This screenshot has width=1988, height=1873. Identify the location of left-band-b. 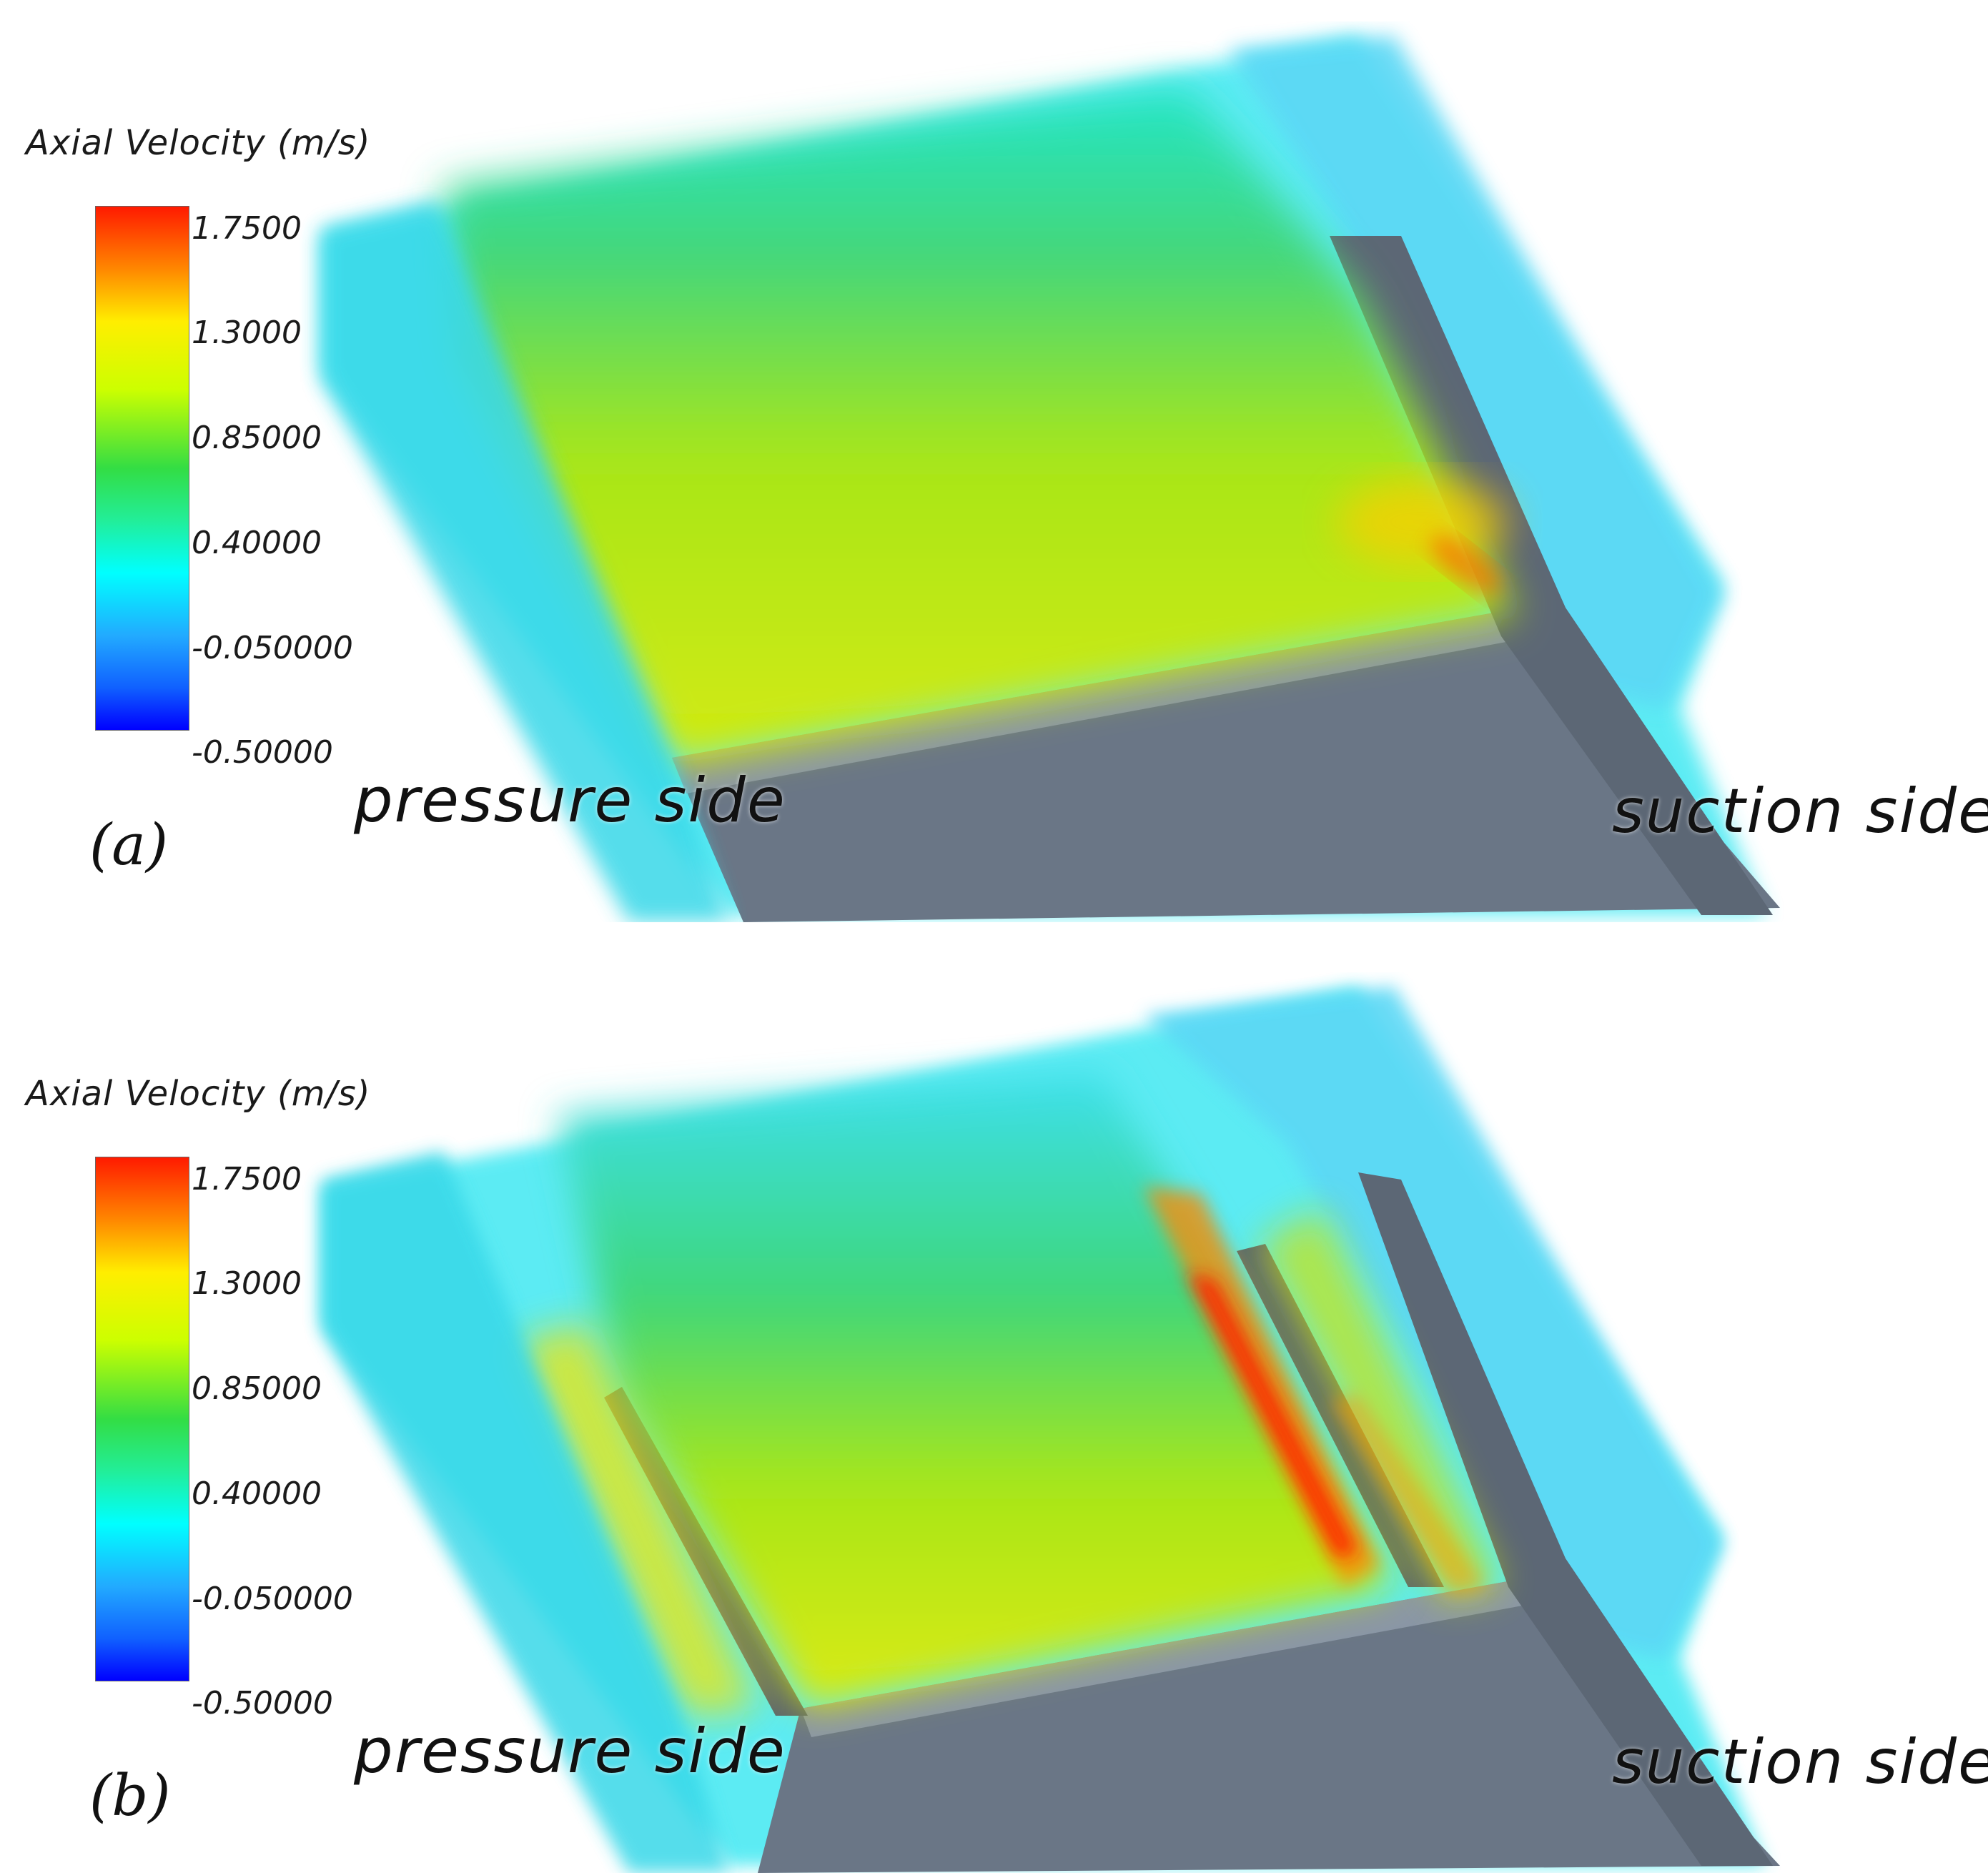
(525, 1512).